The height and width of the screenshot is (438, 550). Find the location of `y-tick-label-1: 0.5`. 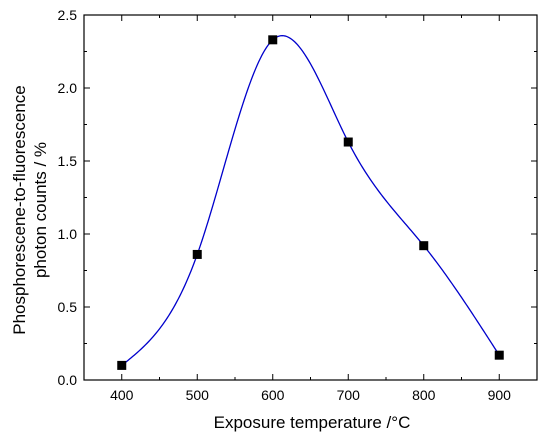

y-tick-label-1: 0.5 is located at coordinates (68, 307).